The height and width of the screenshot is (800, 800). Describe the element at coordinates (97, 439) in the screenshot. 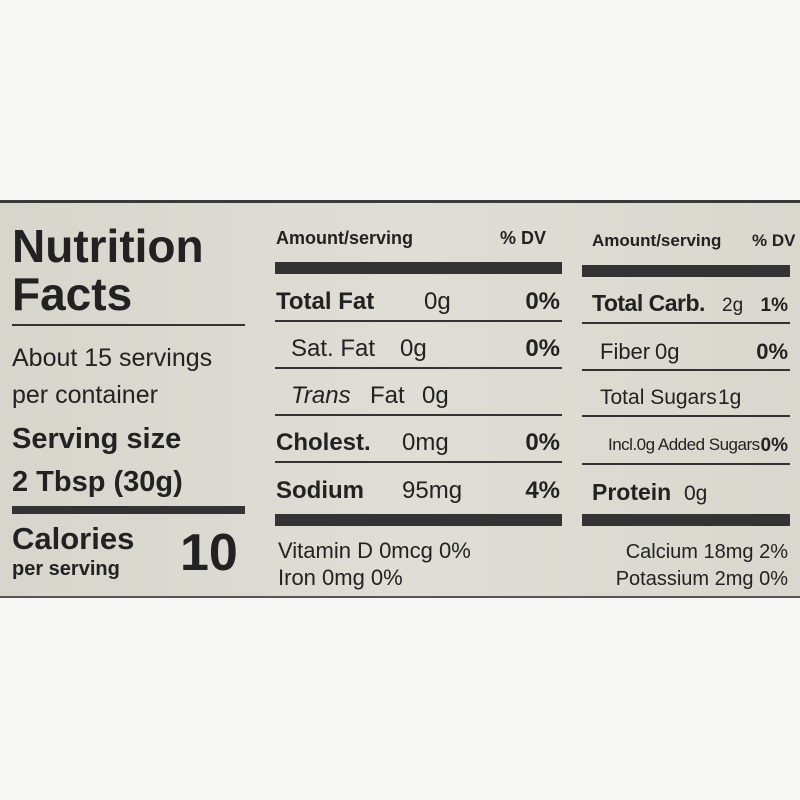

I see `serving-size-label: Serving size` at that location.